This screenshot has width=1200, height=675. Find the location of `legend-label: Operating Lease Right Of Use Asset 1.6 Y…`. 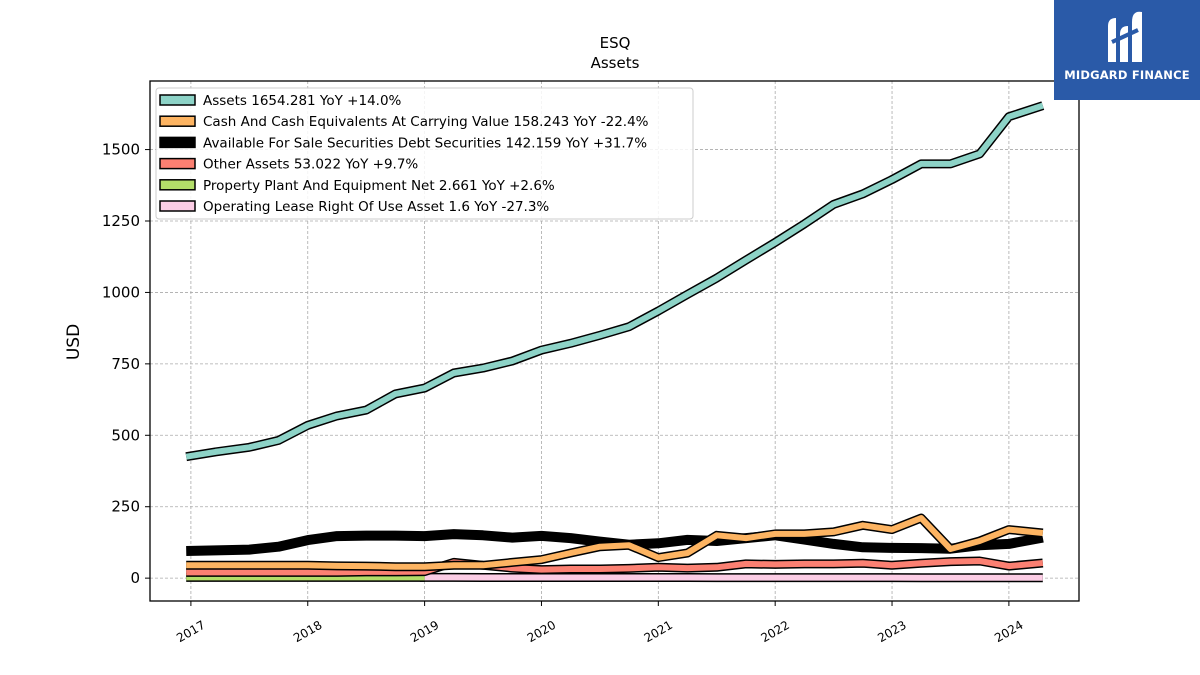

legend-label: Operating Lease Right Of Use Asset 1.6 Y… is located at coordinates (376, 207).